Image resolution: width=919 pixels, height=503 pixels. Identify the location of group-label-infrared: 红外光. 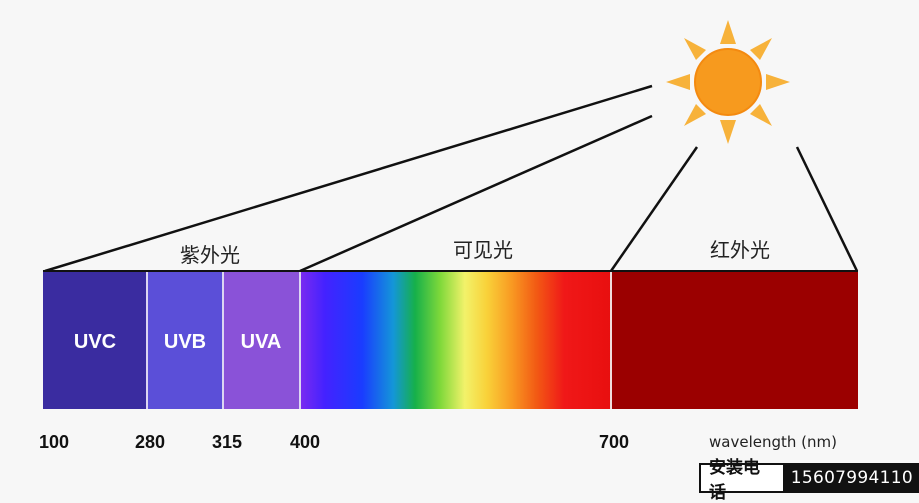
(740, 250).